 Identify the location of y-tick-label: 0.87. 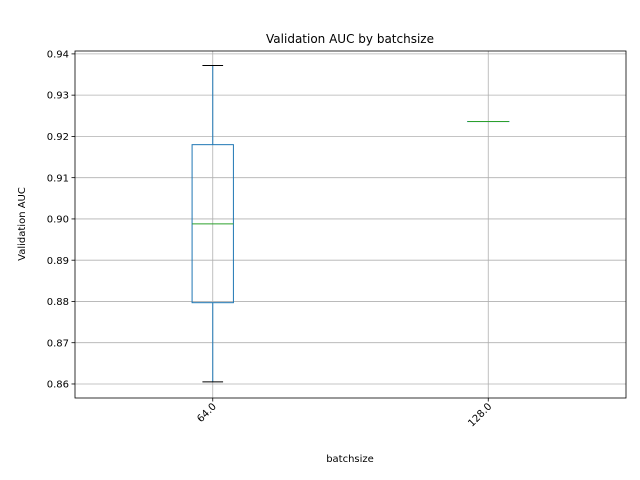
(58, 343).